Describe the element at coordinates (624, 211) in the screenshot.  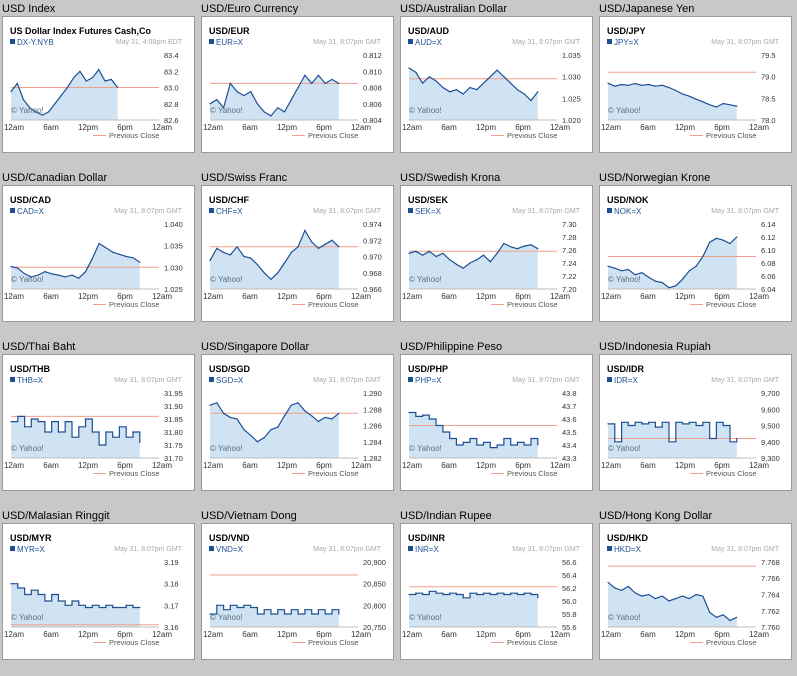
I see `ticker-link: NOK=X` at that location.